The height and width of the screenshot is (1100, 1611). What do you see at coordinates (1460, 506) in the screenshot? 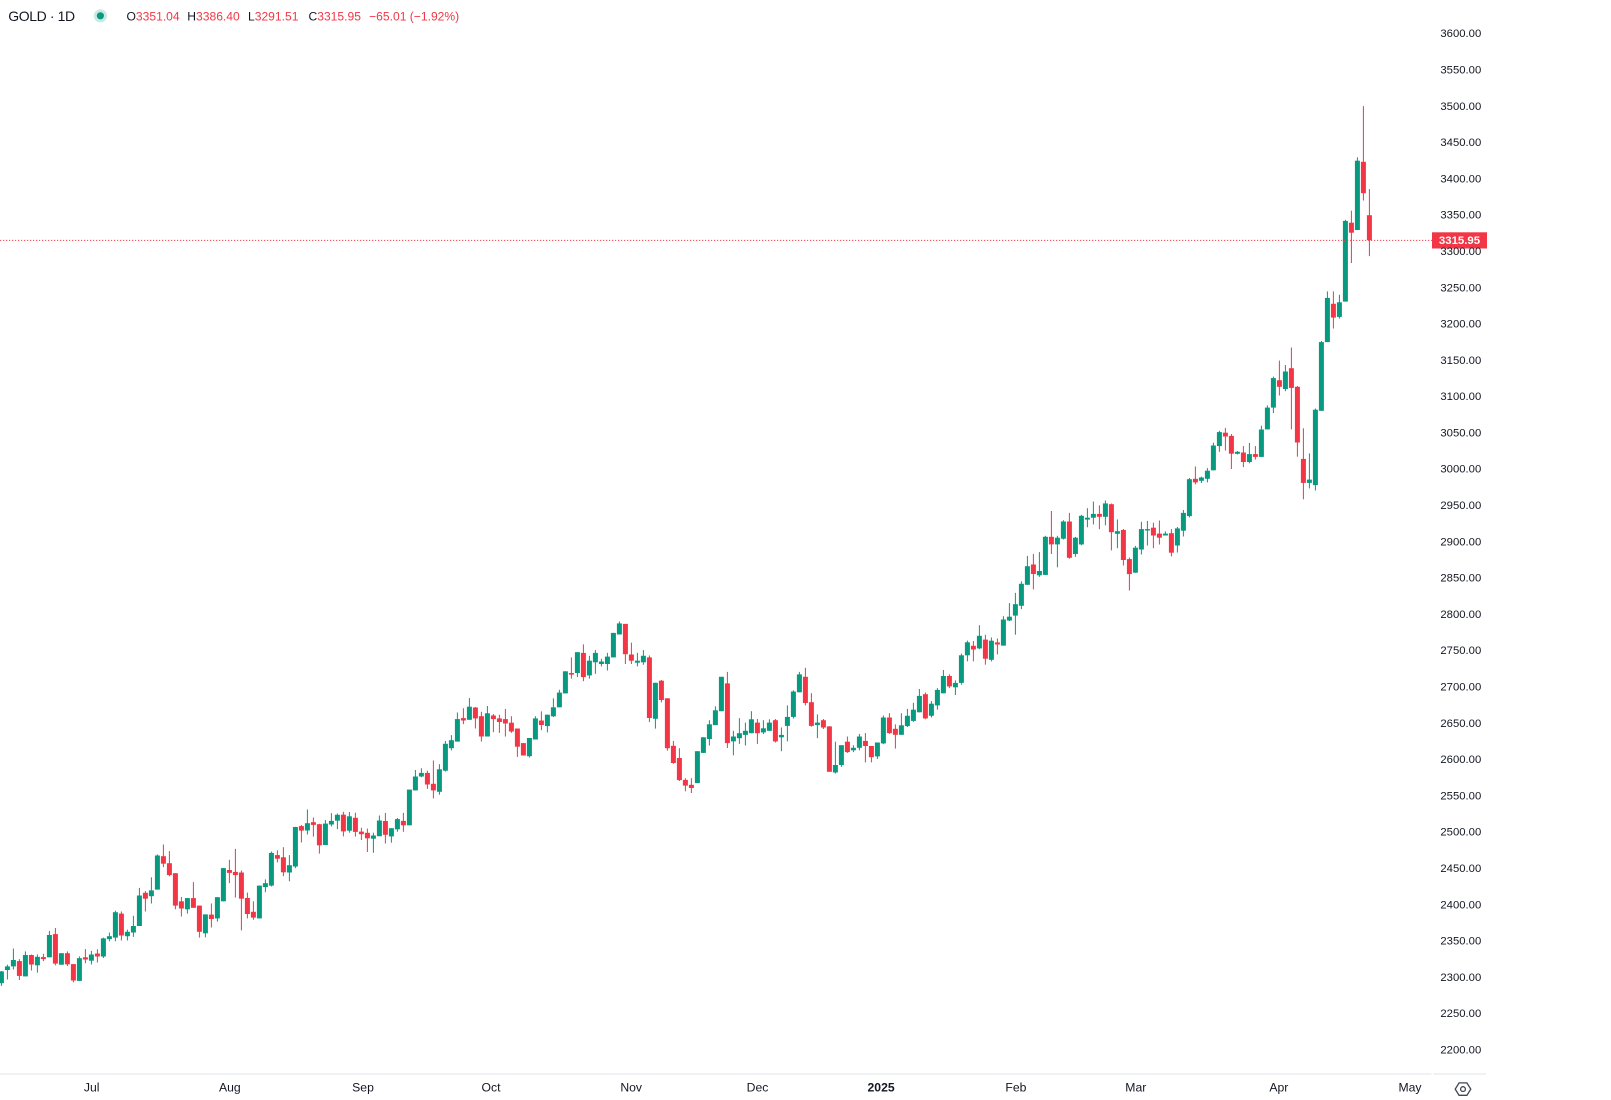
I see `svg-text: 2950.00` at bounding box center [1460, 506].